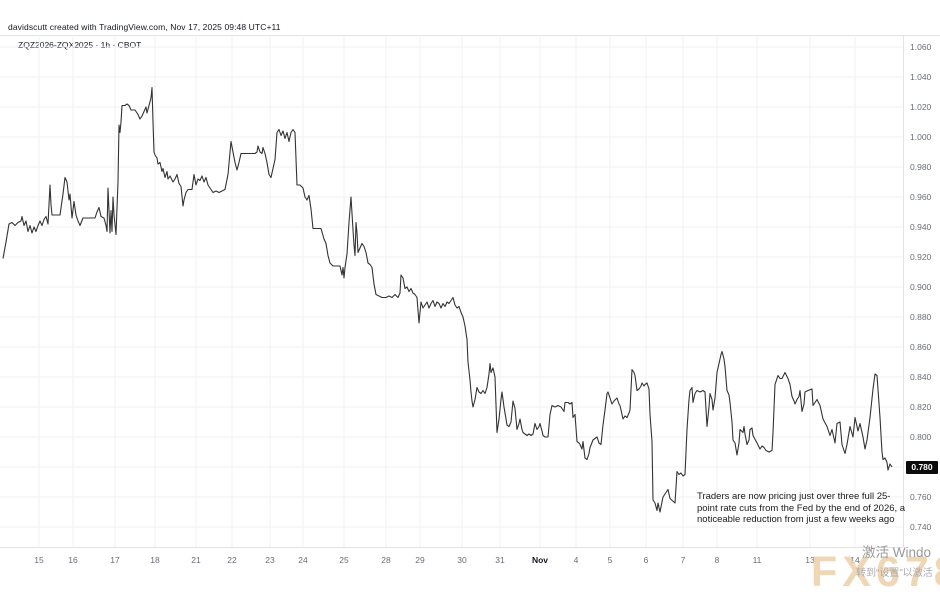  What do you see at coordinates (576, 560) in the screenshot?
I see `x-axis-label: 4` at bounding box center [576, 560].